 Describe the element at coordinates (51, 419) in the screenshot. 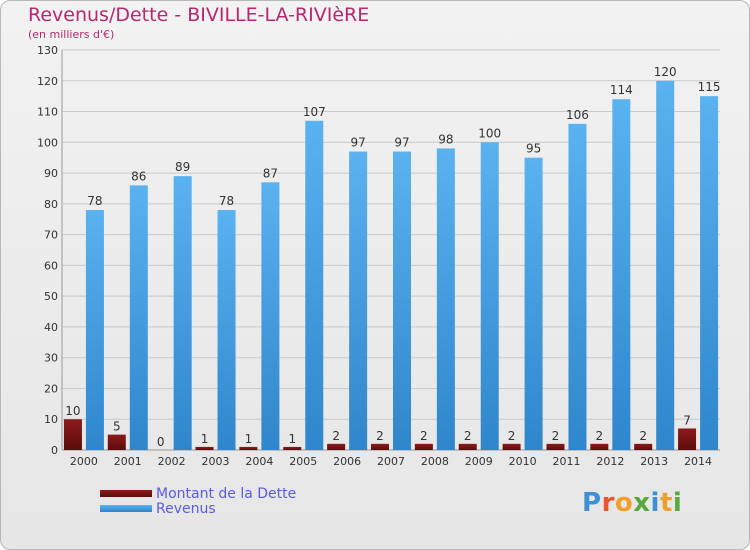

I see `y-tick-label: 10` at that location.